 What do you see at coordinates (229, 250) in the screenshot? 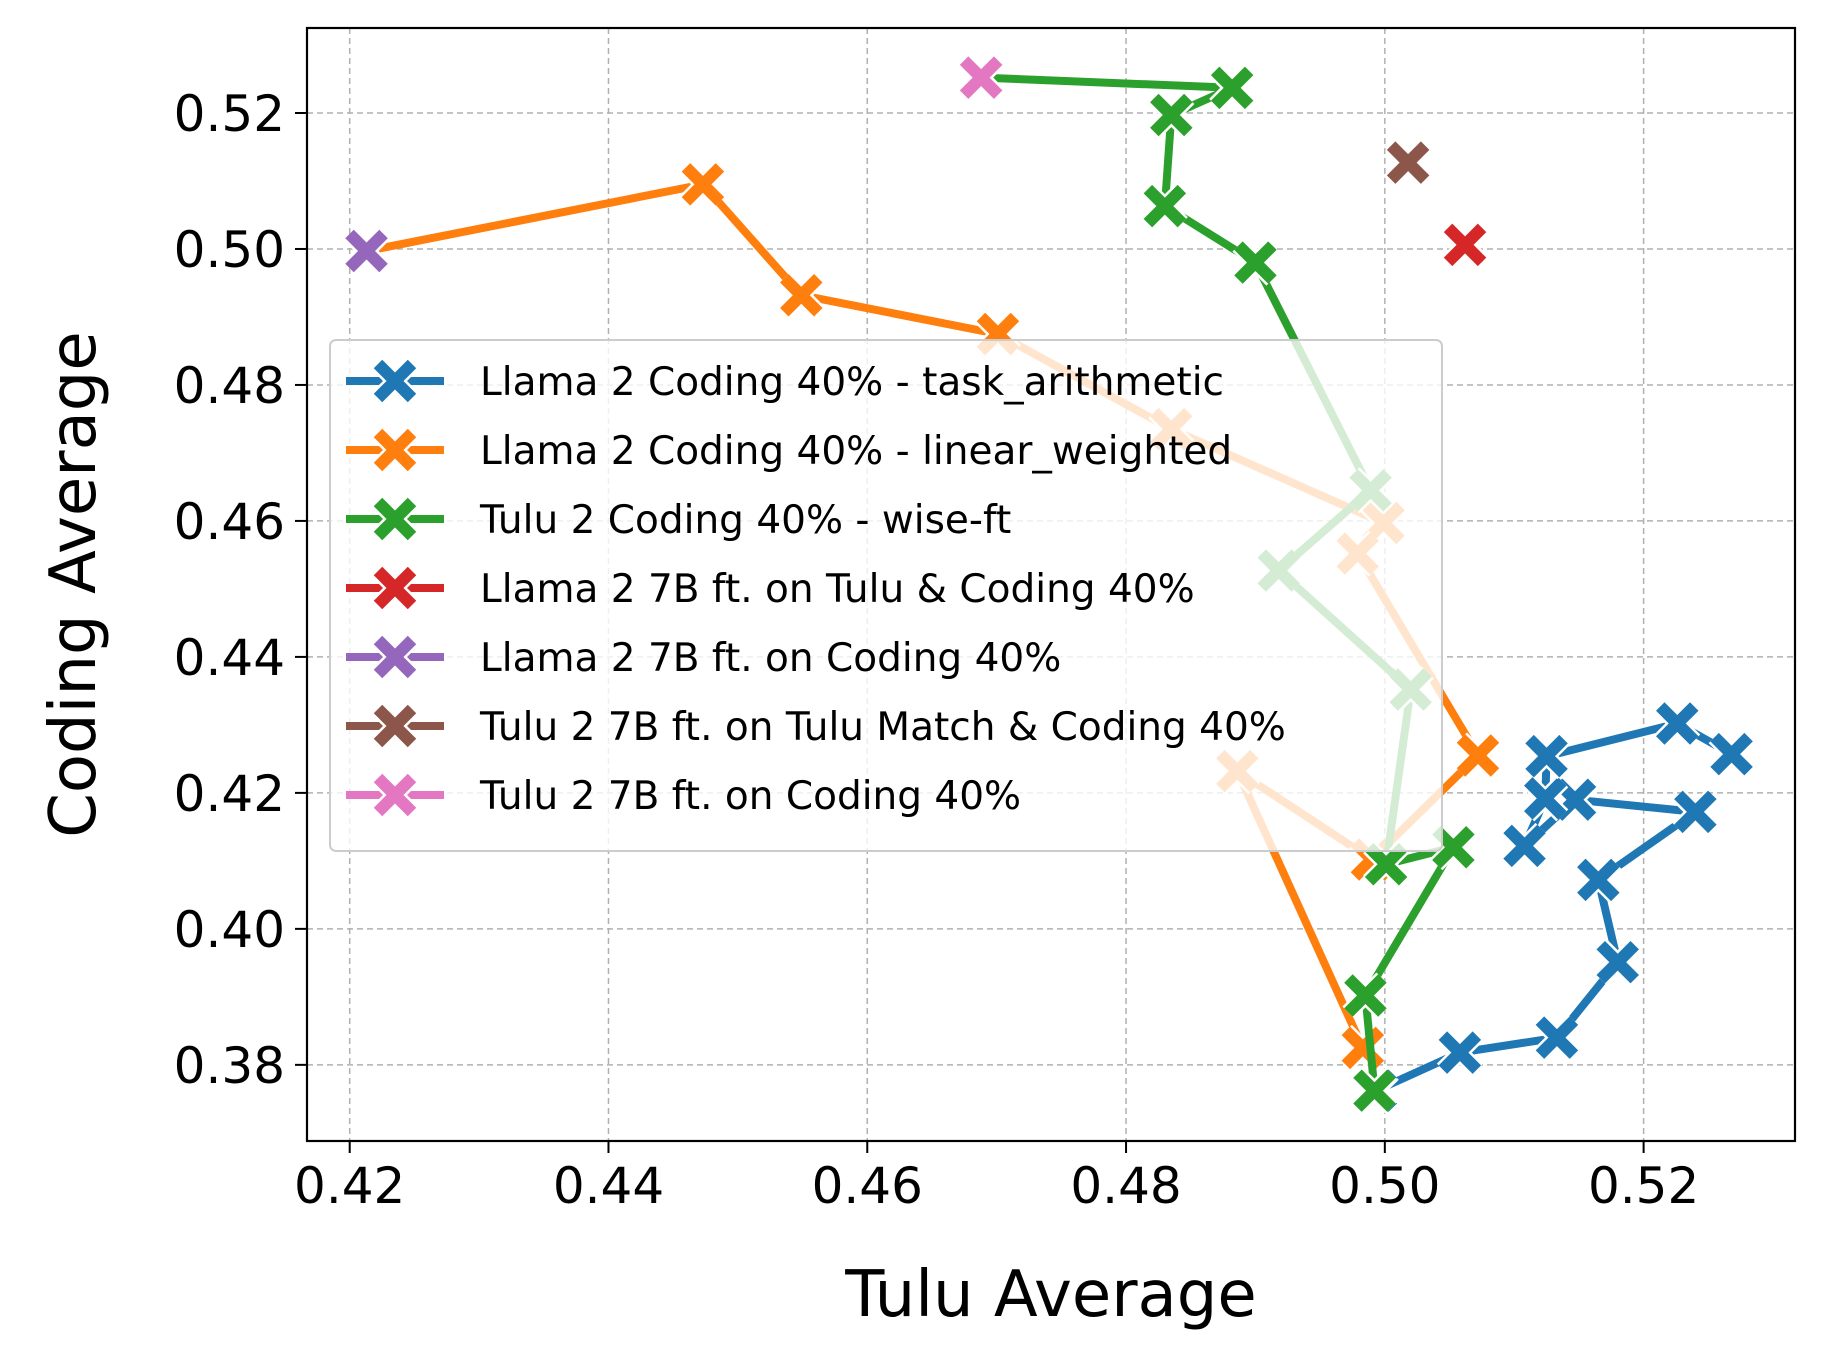
I see `y-tick-label: 0.50` at bounding box center [229, 250].